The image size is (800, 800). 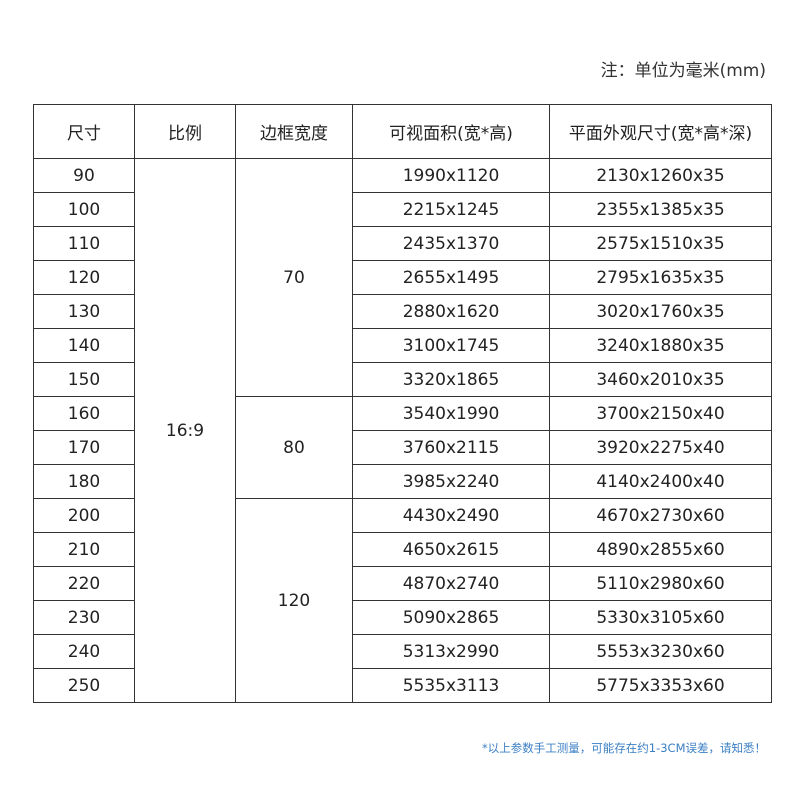 I want to click on size-cell: 220, so click(x=84, y=583).